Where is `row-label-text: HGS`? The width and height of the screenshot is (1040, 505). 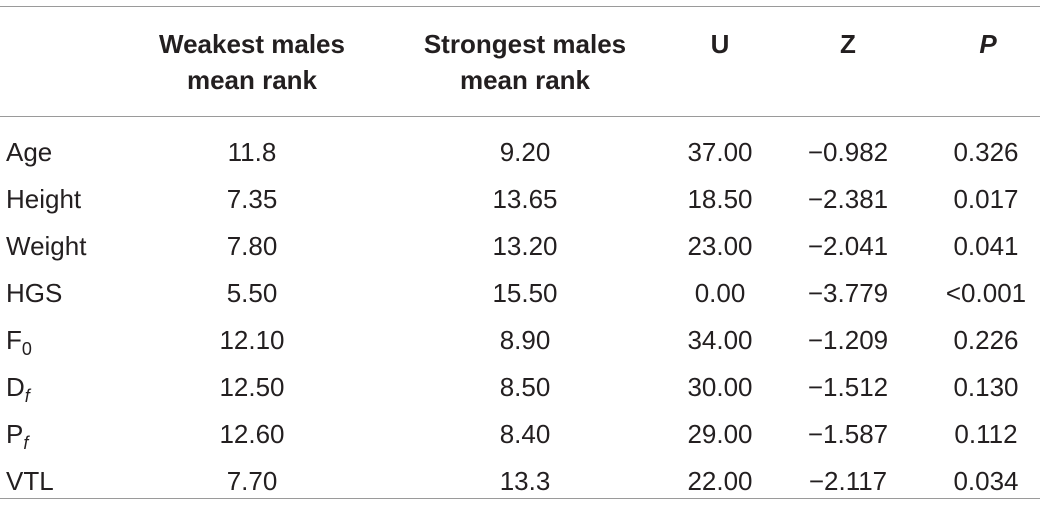
row-label-text: HGS is located at coordinates (34, 293).